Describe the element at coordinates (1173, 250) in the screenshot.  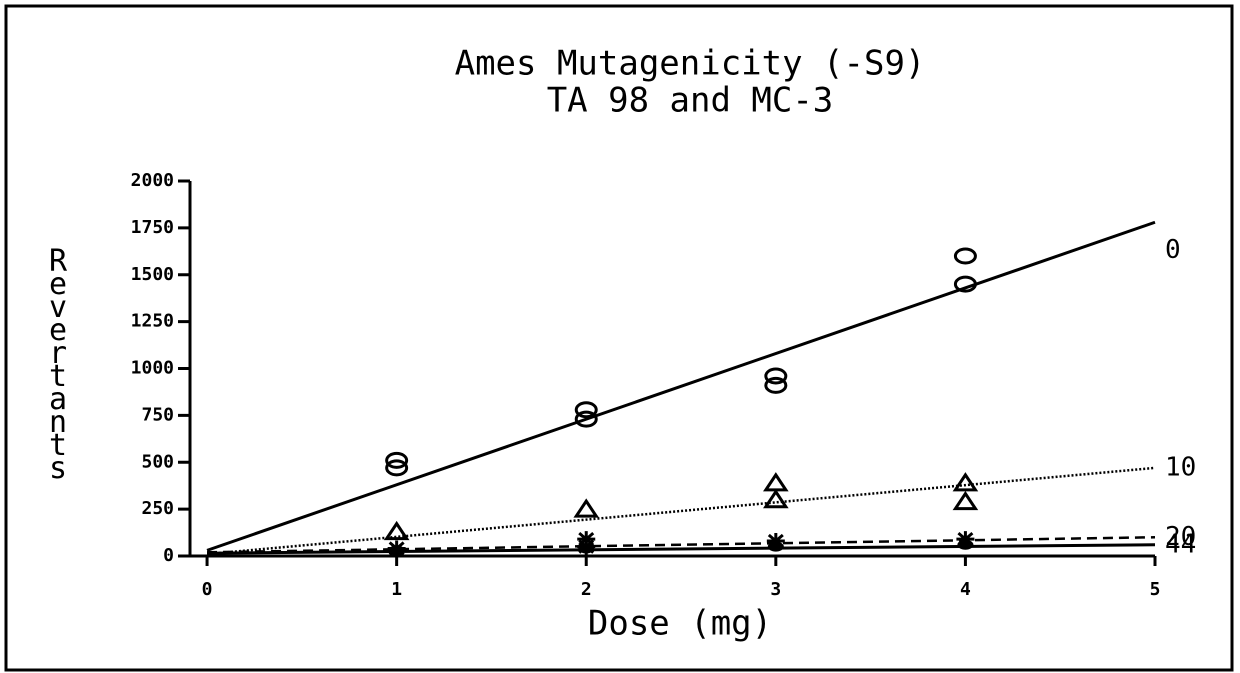
I see `series-label: 0` at that location.